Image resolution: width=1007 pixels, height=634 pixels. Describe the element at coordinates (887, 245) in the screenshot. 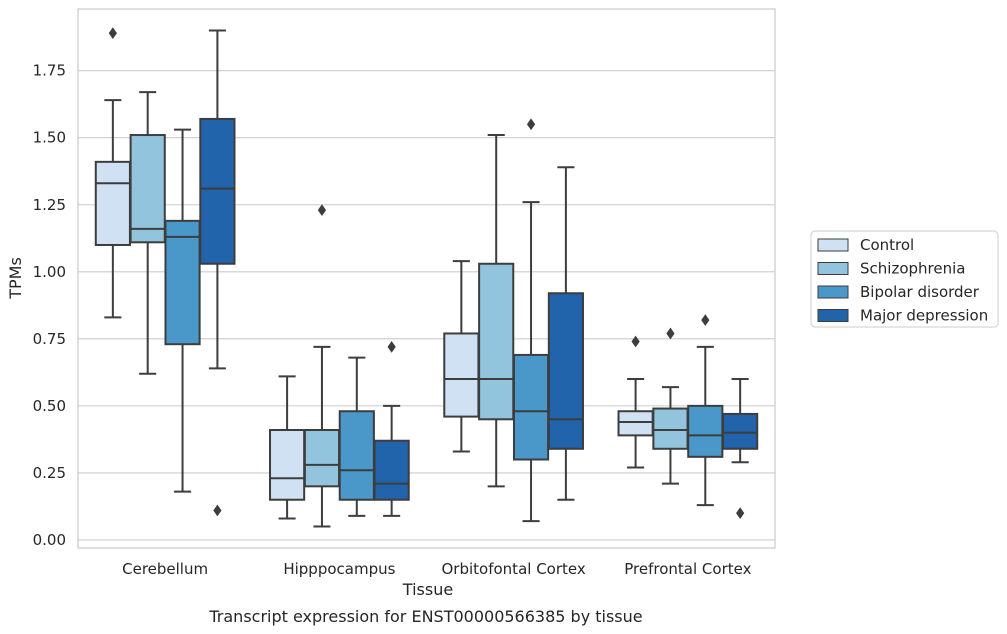

I see `legend-label: Control` at that location.